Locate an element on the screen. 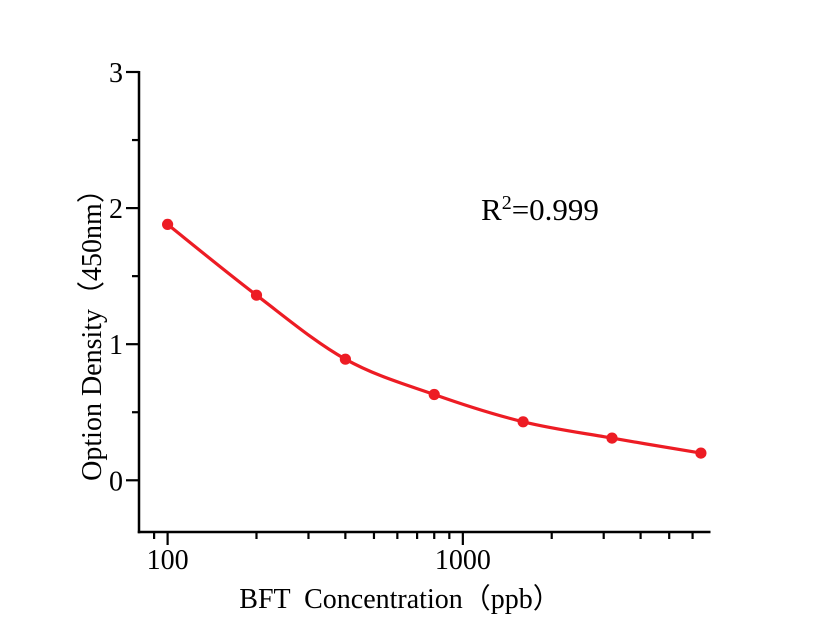 The image size is (816, 640). y-tick-label: 0 is located at coordinates (116, 481).